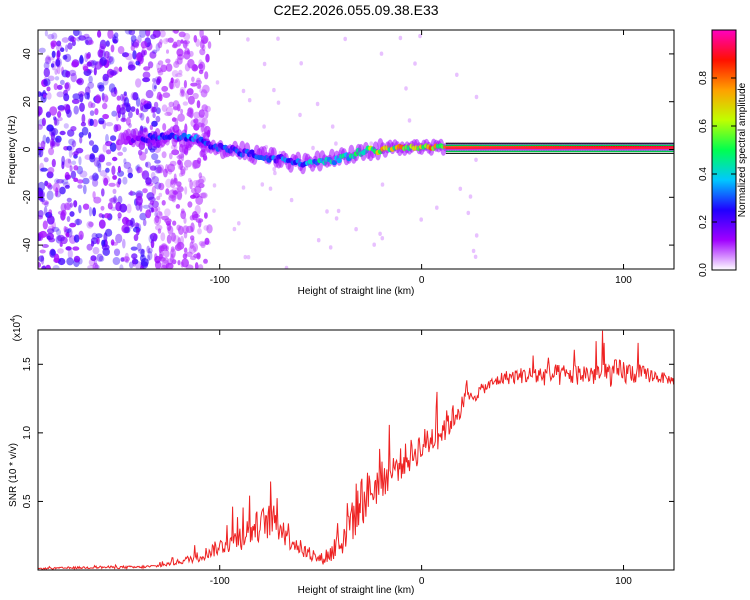 This screenshot has height=600, width=750. What do you see at coordinates (356, 291) in the screenshot?
I see `spectrogram-x-axis-label: Height of straight line (km)` at bounding box center [356, 291].